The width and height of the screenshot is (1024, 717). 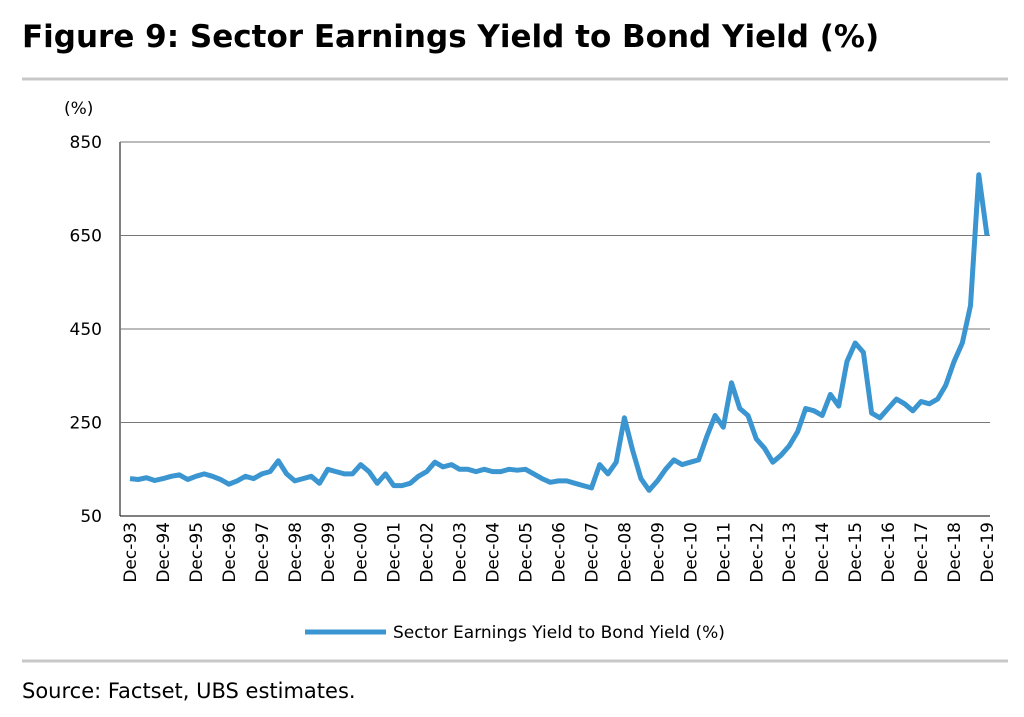 What do you see at coordinates (625, 552) in the screenshot?
I see `x-tick-label: Dec-08` at bounding box center [625, 552].